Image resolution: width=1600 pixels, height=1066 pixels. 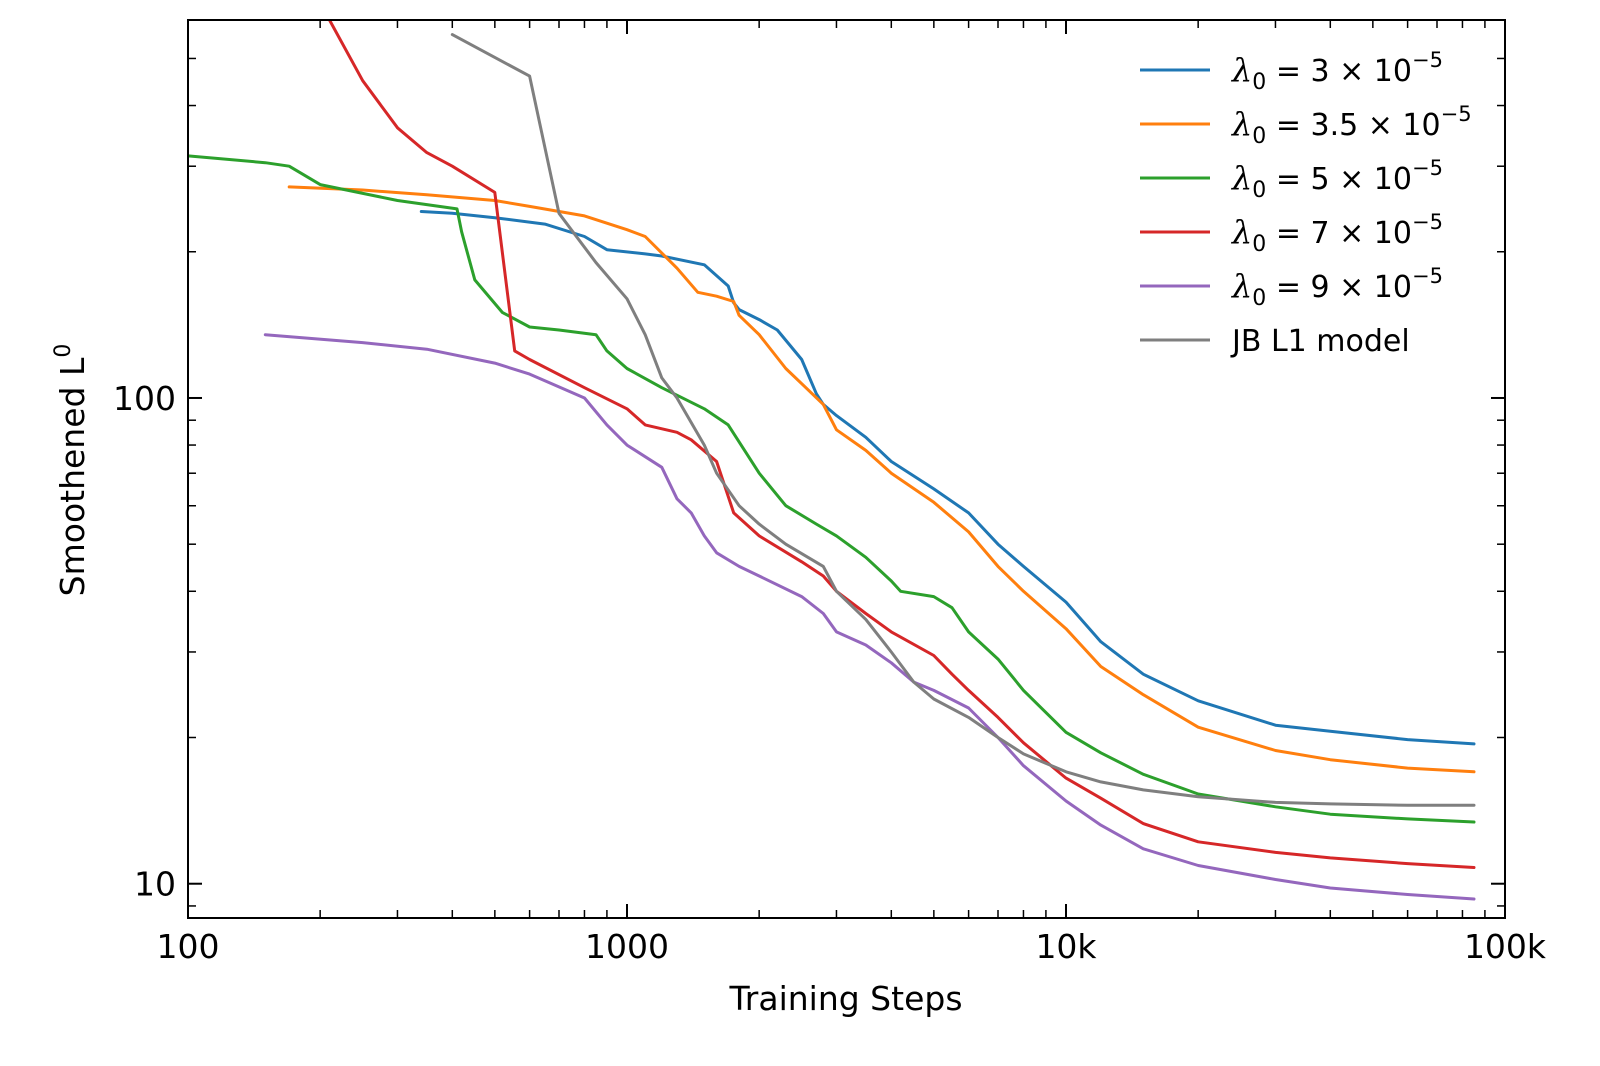 I want to click on x-axis-label: Training Steps, so click(x=845, y=998).